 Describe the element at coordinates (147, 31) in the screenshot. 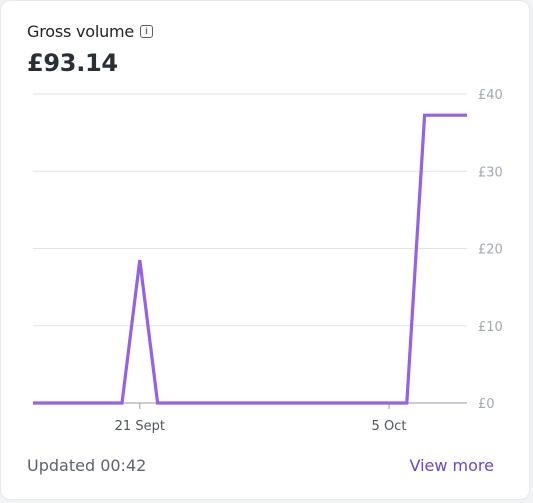

I see `info-icon: i` at that location.